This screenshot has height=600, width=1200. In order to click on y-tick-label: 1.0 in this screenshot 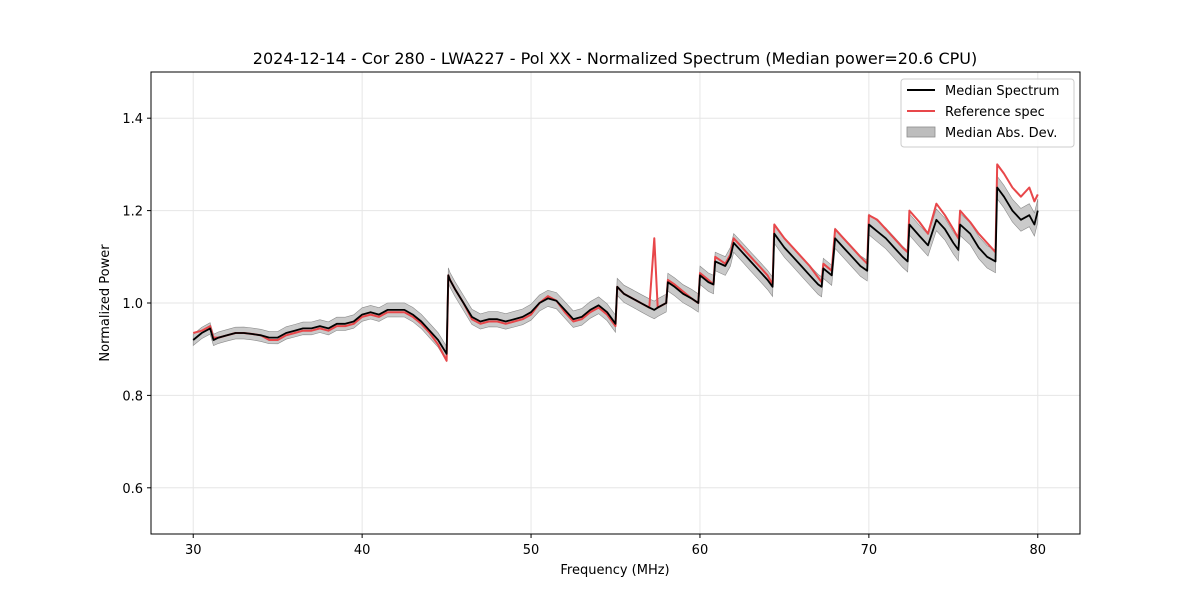, I will do `click(132, 304)`.